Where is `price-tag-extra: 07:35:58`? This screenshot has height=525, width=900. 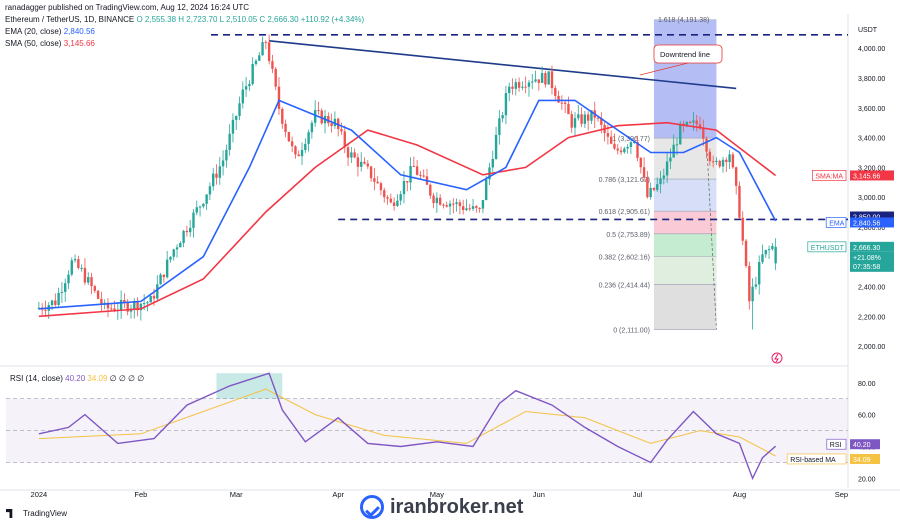 price-tag-extra: 07:35:58 is located at coordinates (866, 267).